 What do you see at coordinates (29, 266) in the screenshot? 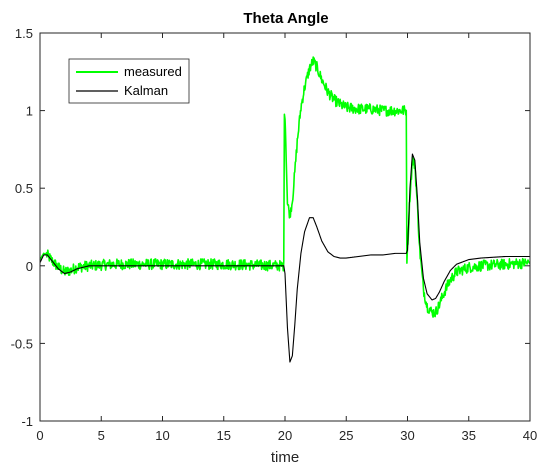
I see `y-tick-label: 0` at bounding box center [29, 266].